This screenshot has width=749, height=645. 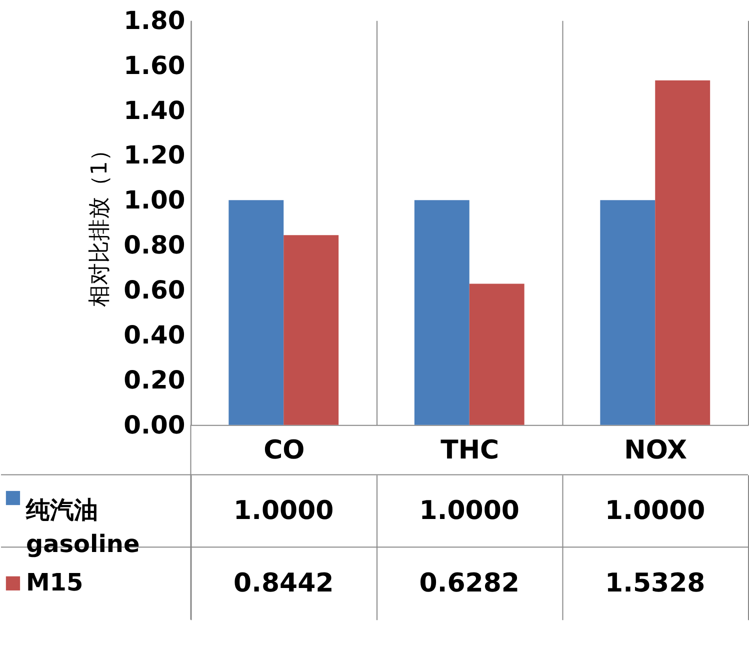 I want to click on y-axis-title: 相对比排放（1）, so click(x=100, y=223).